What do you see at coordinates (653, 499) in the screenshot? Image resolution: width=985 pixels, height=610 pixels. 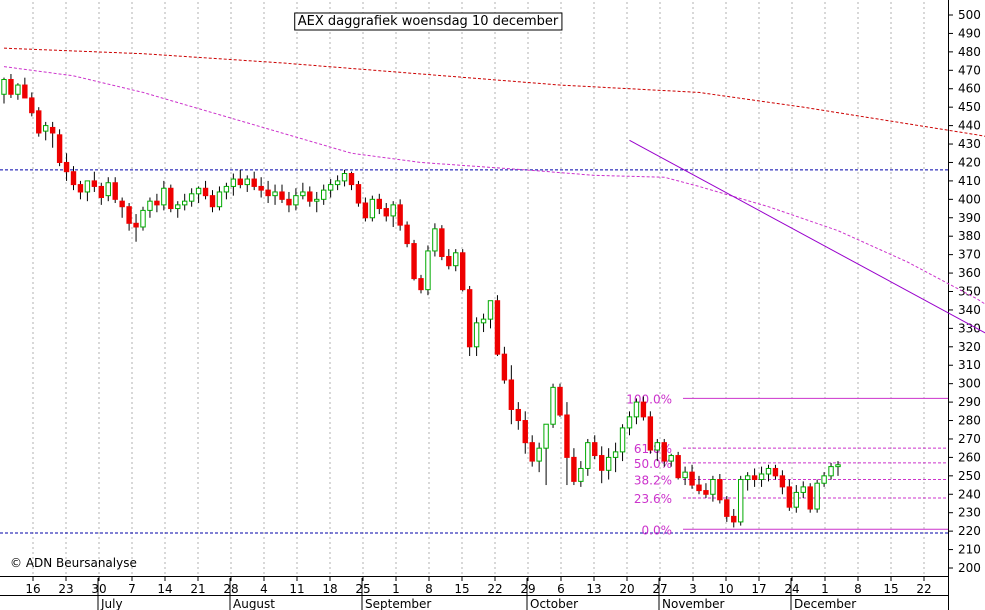 I see `fib-level-label: 23.6%` at bounding box center [653, 499].